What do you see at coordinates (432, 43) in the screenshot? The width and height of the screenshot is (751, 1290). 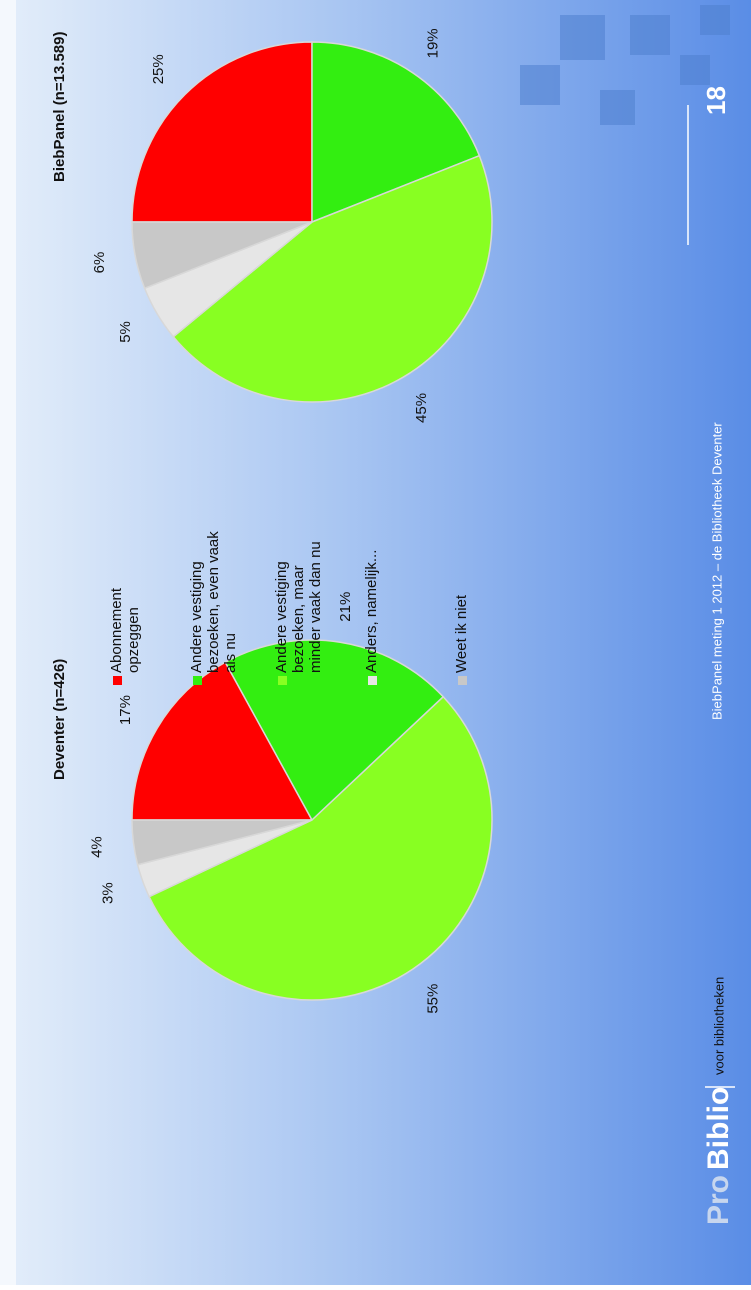 I see `data-label: 19%` at bounding box center [432, 43].